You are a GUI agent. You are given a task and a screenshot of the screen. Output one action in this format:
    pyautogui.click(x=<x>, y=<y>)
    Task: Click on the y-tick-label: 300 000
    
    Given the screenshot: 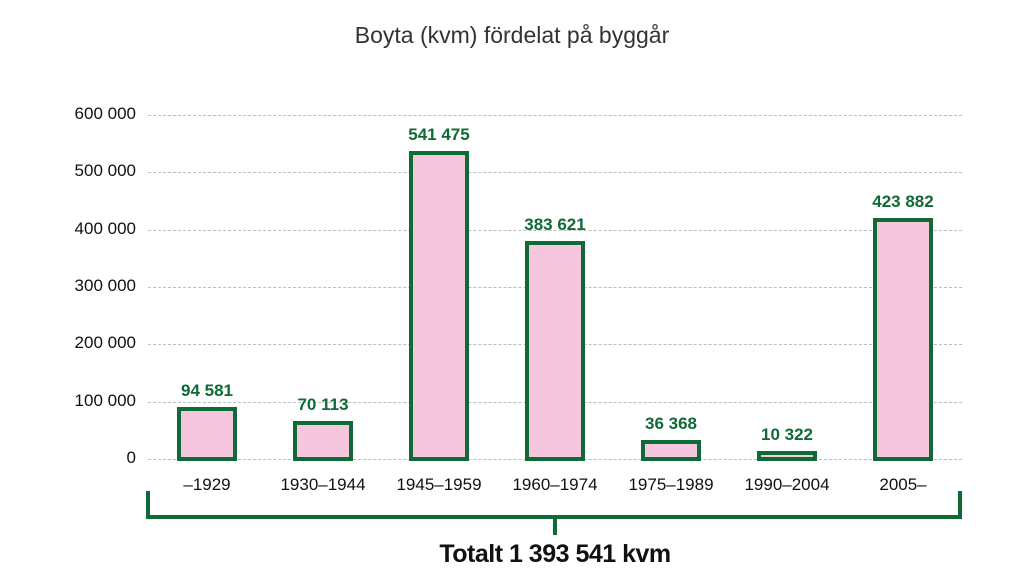 What is the action you would take?
    pyautogui.click(x=105, y=285)
    